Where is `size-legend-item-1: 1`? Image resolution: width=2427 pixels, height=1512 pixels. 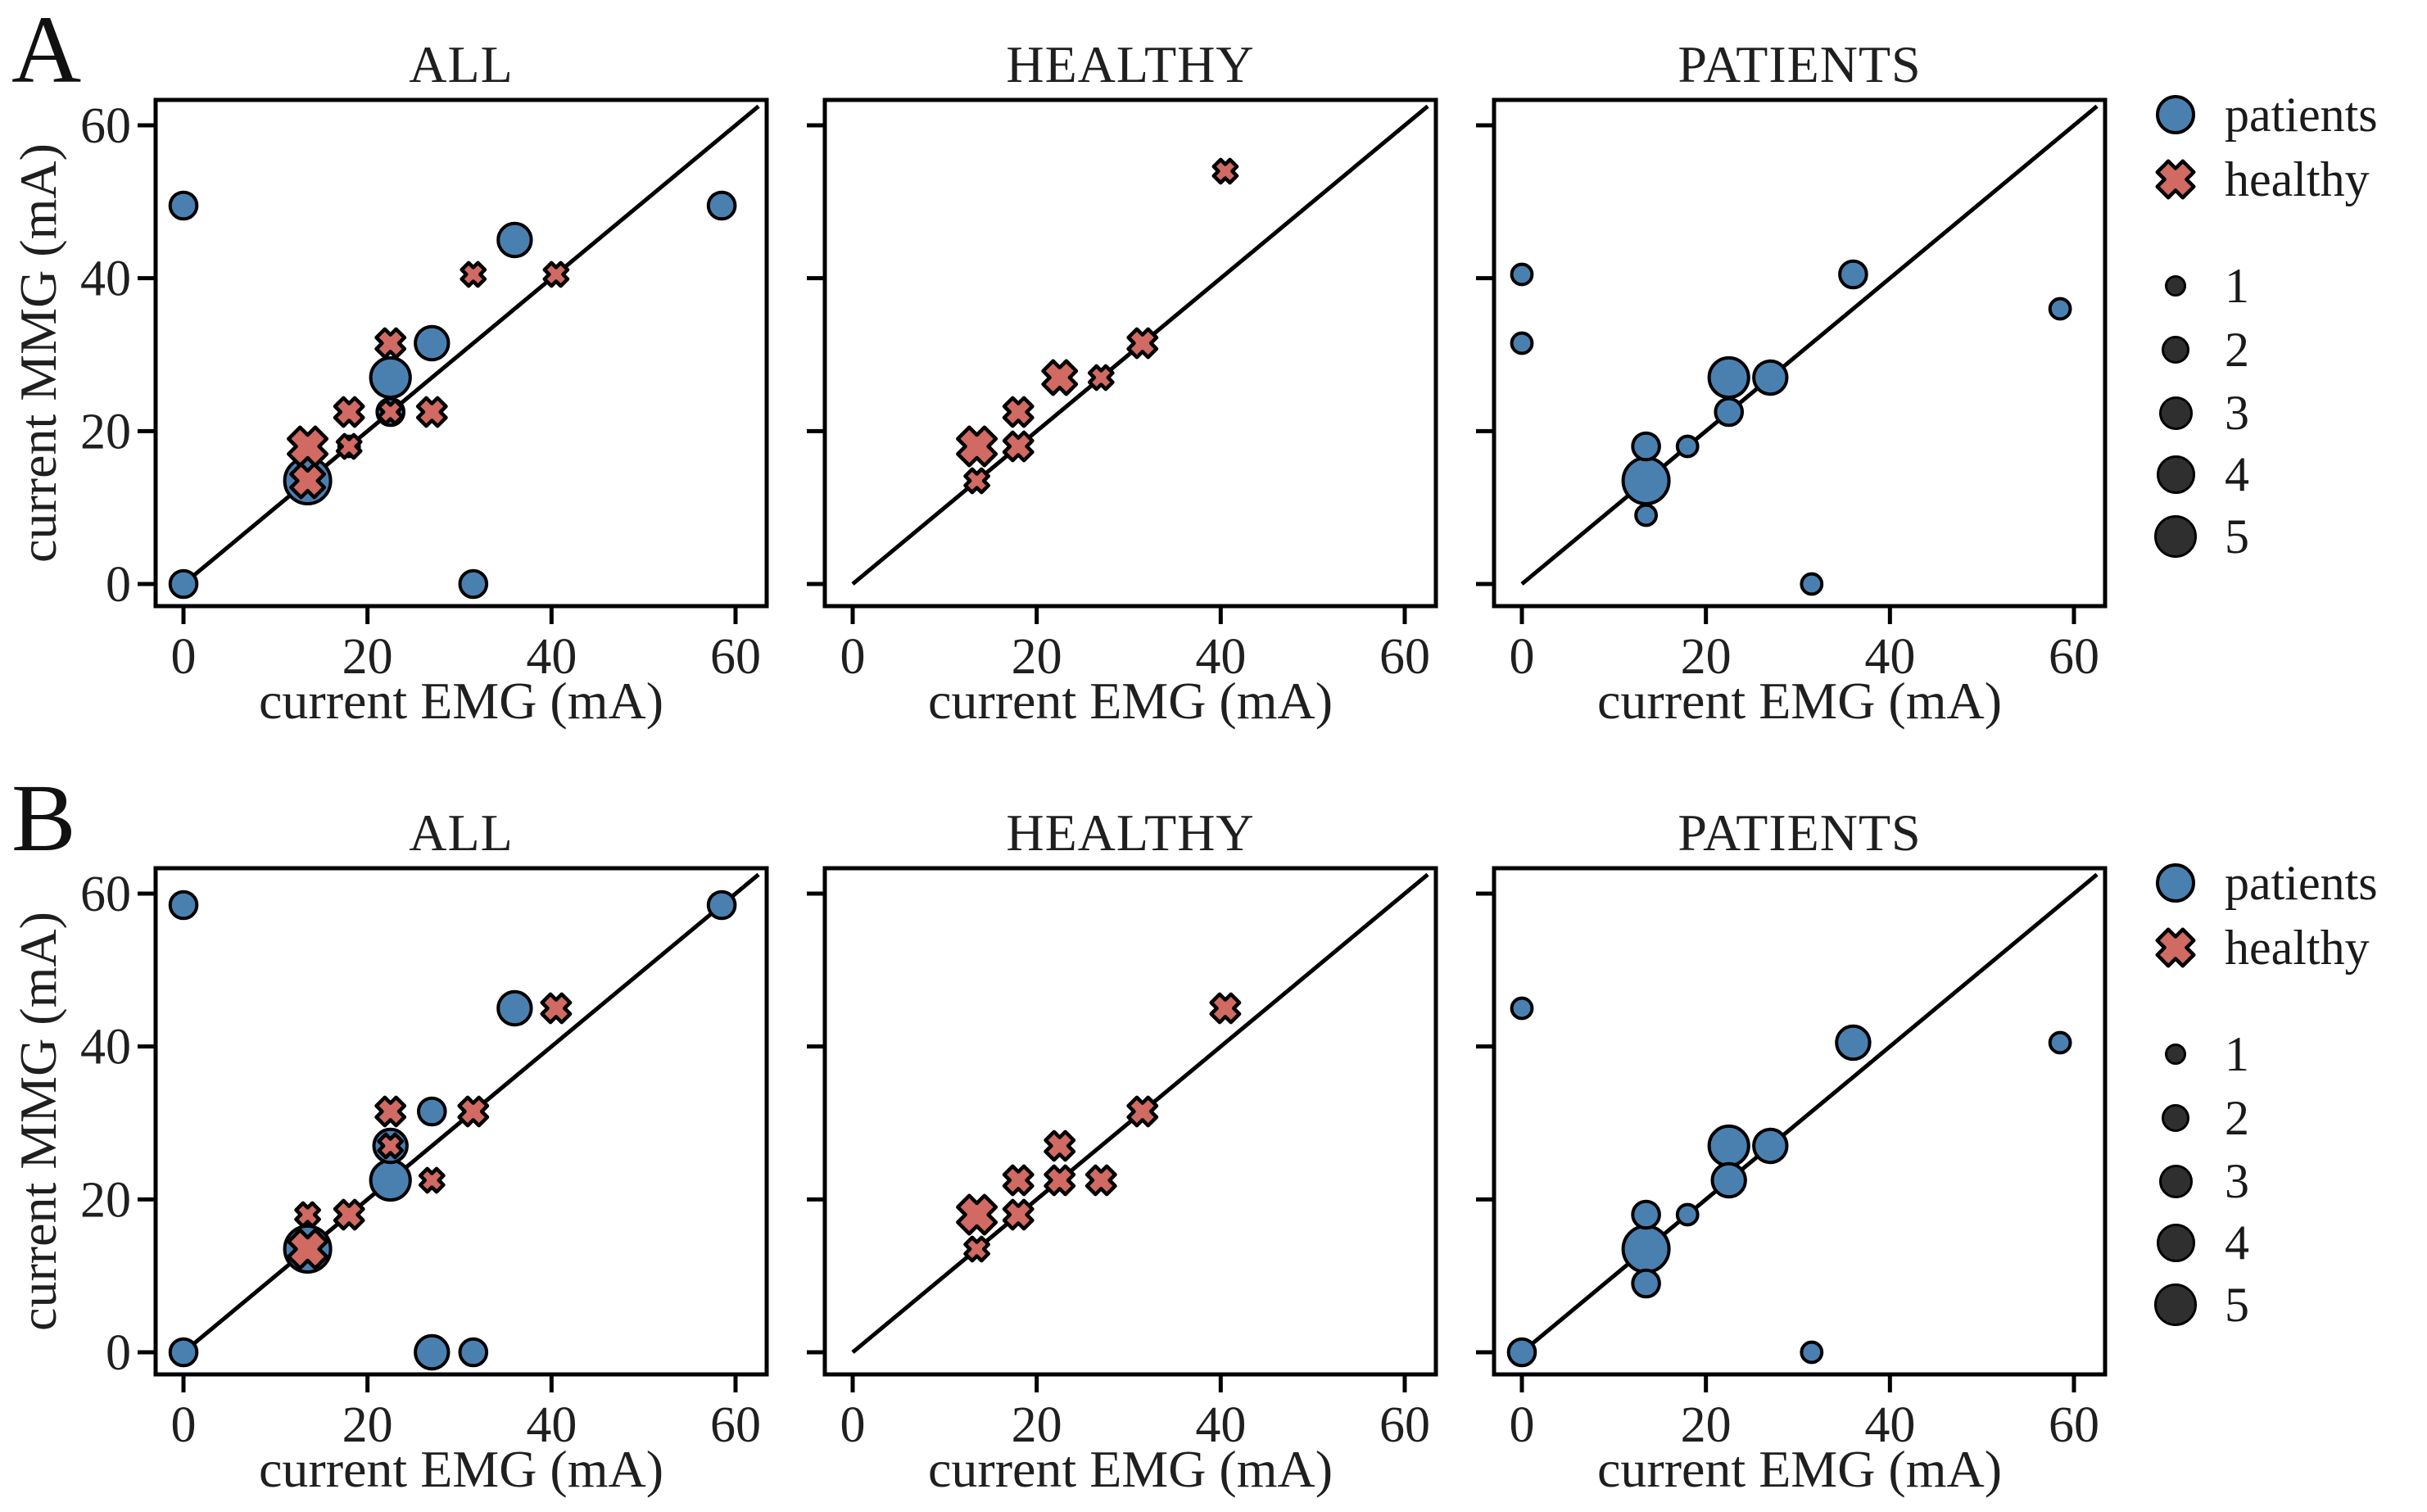 size-legend-item-1: 1 is located at coordinates (2187, 1054).